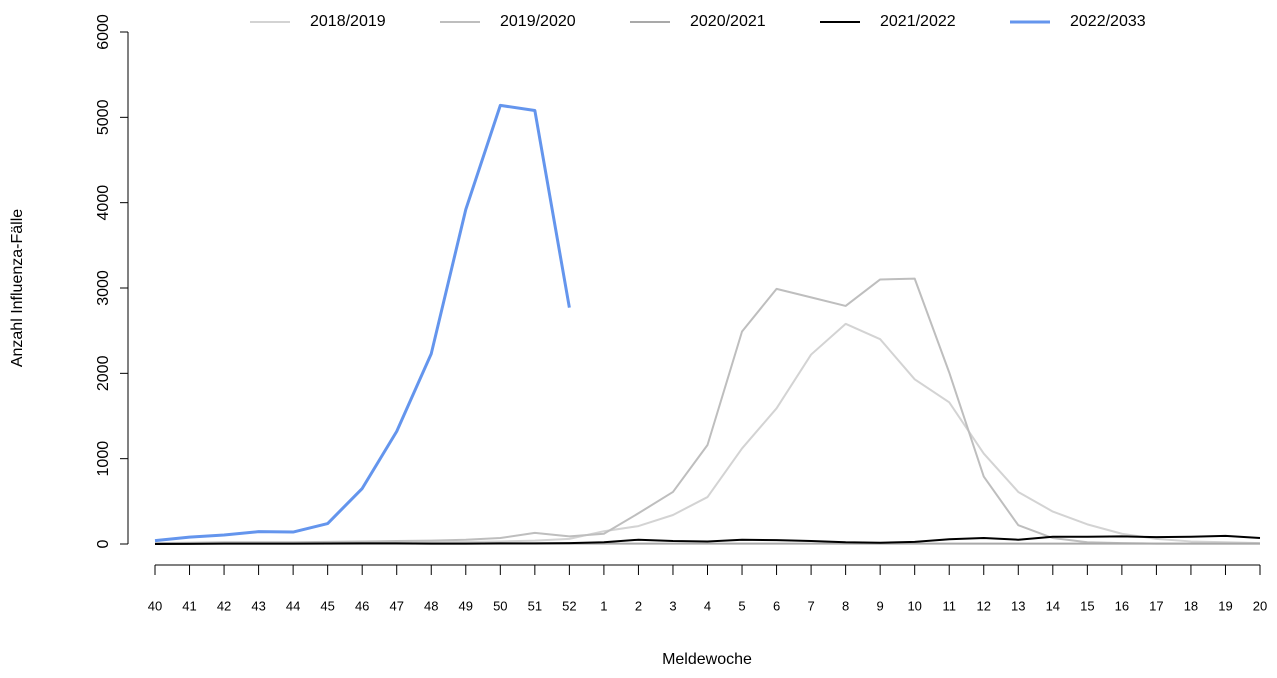 The image size is (1277, 678). Describe the element at coordinates (103, 288) in the screenshot. I see `y-tick-label: 3000` at that location.